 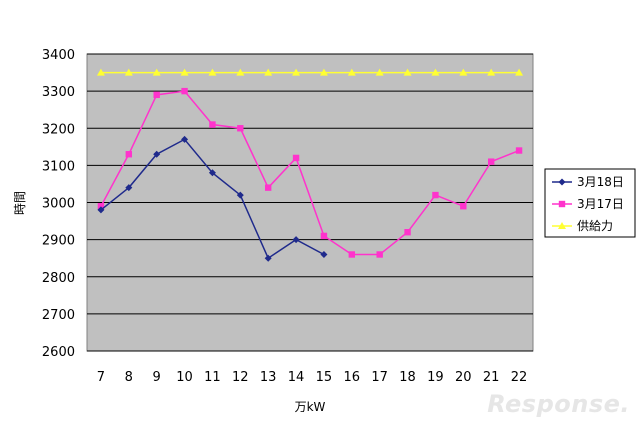 I want to click on x-tick-label: 15, so click(x=324, y=377).